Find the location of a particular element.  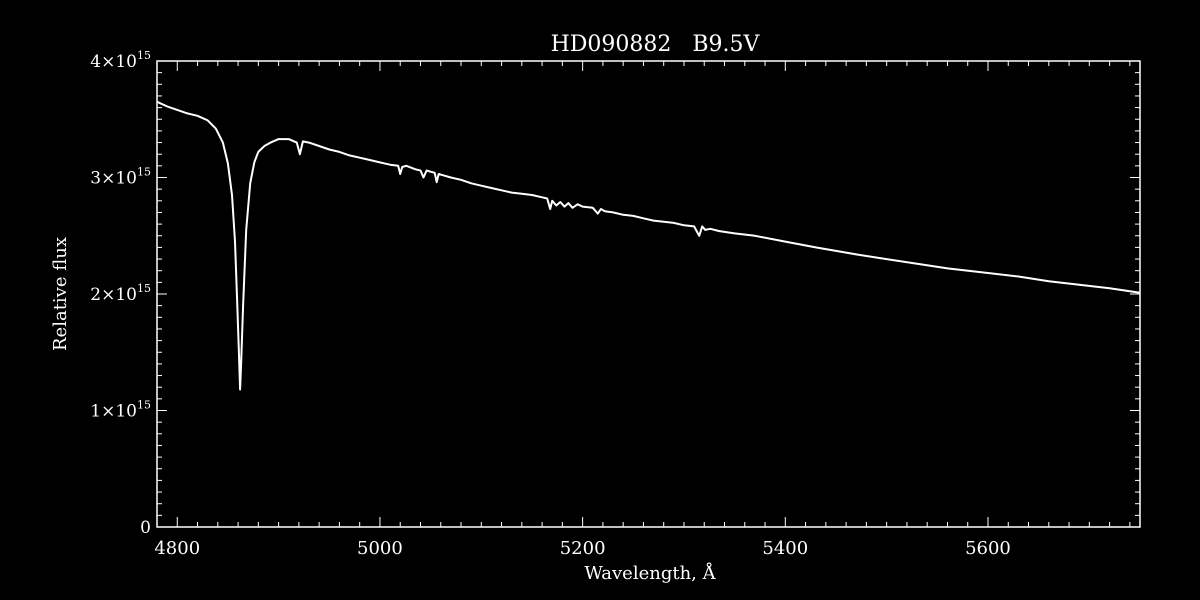

x-tick-label: 5600 is located at coordinates (988, 548).